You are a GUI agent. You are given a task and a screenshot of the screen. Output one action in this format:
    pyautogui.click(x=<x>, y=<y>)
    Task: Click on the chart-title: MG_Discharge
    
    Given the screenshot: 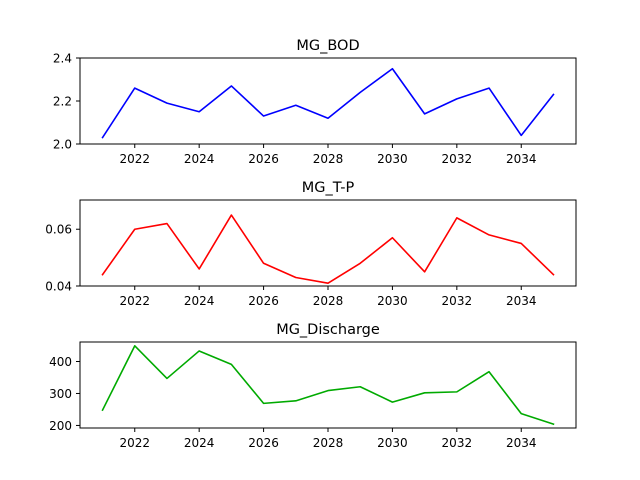 What is the action you would take?
    pyautogui.click(x=328, y=330)
    